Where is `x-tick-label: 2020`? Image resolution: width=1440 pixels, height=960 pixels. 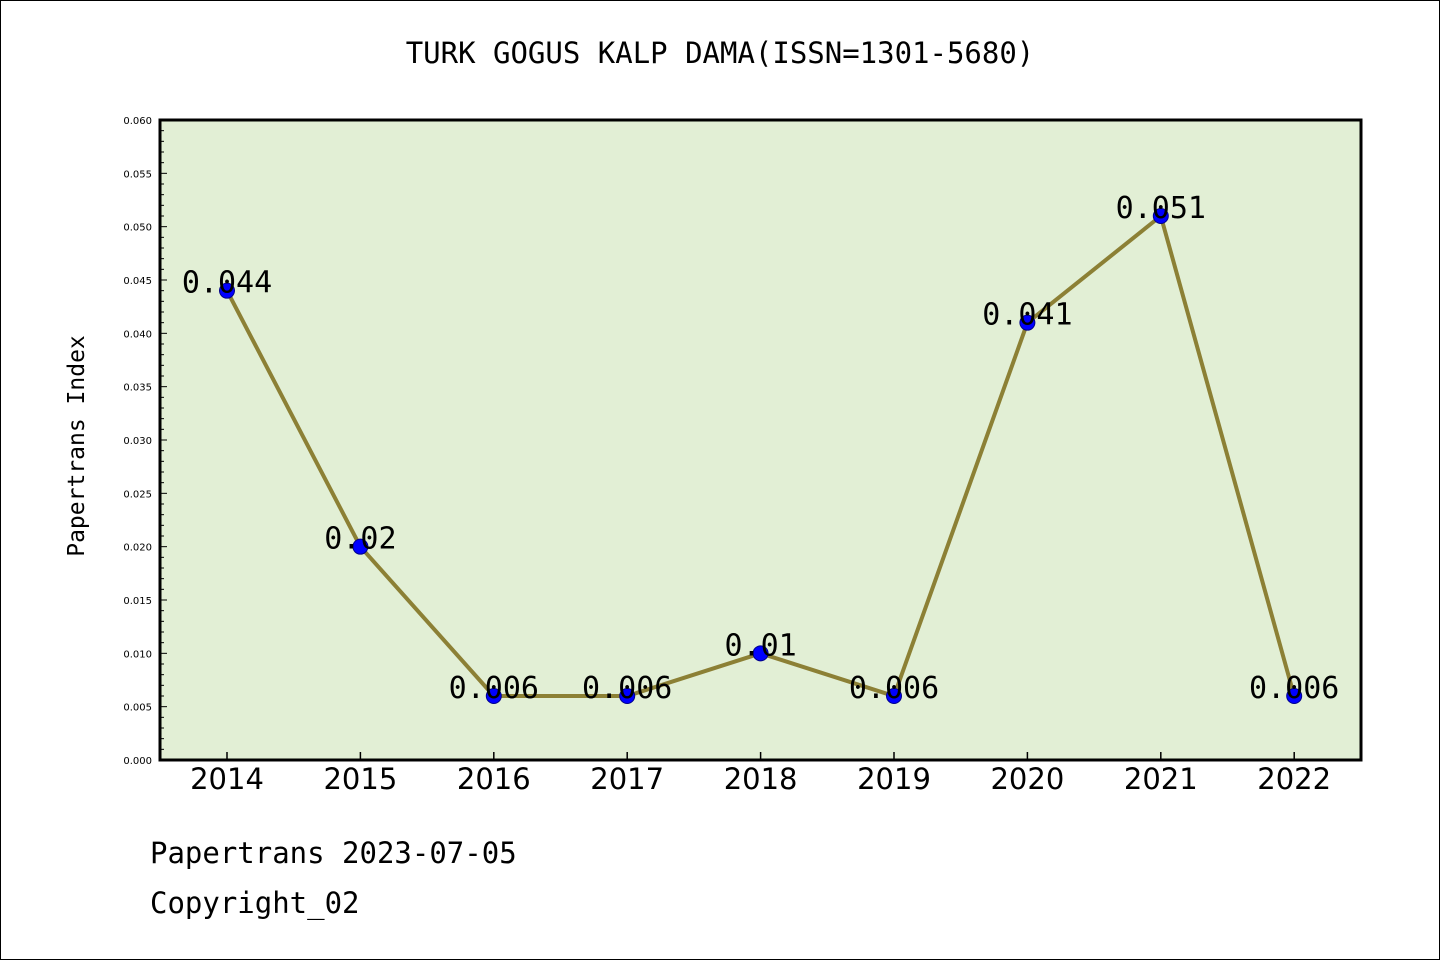
x-tick-label: 2020 is located at coordinates (1027, 779).